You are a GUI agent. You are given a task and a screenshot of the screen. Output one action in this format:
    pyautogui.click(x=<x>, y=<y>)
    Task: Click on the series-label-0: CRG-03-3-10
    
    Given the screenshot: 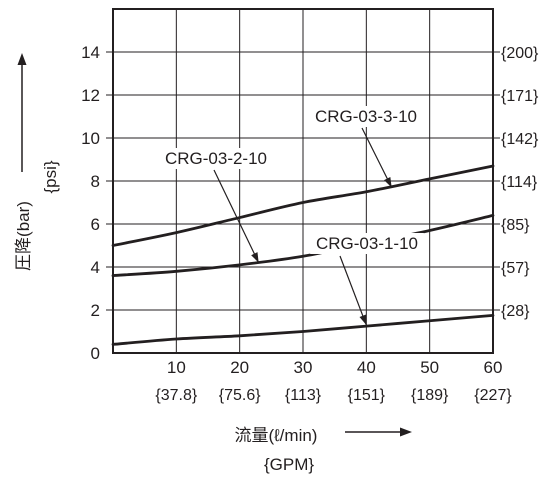 What is the action you would take?
    pyautogui.click(x=366, y=116)
    